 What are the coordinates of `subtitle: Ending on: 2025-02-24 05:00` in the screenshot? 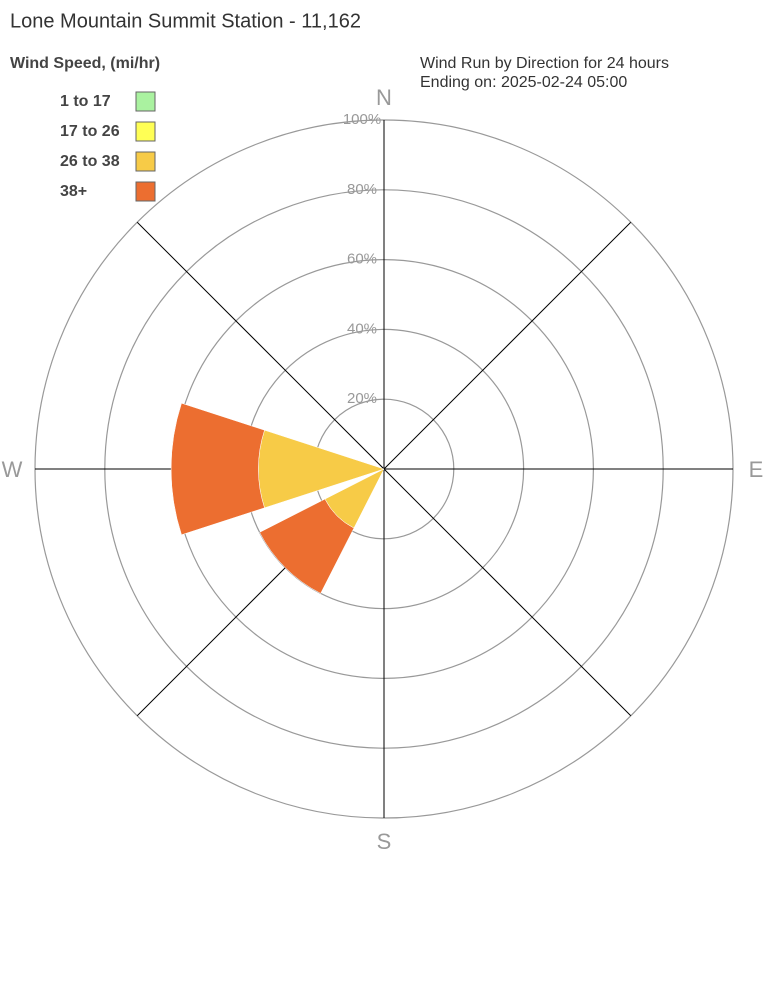 It's located at (523, 82).